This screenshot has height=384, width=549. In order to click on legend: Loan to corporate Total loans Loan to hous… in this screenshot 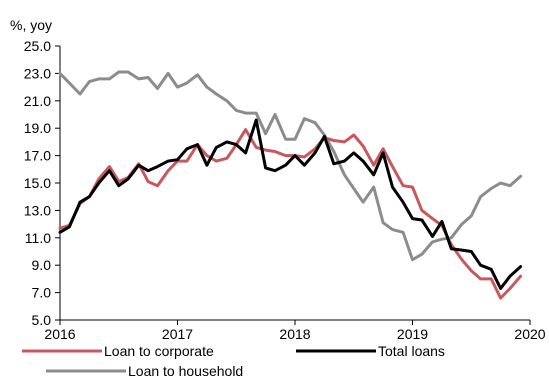, I will do `click(233, 361)`.